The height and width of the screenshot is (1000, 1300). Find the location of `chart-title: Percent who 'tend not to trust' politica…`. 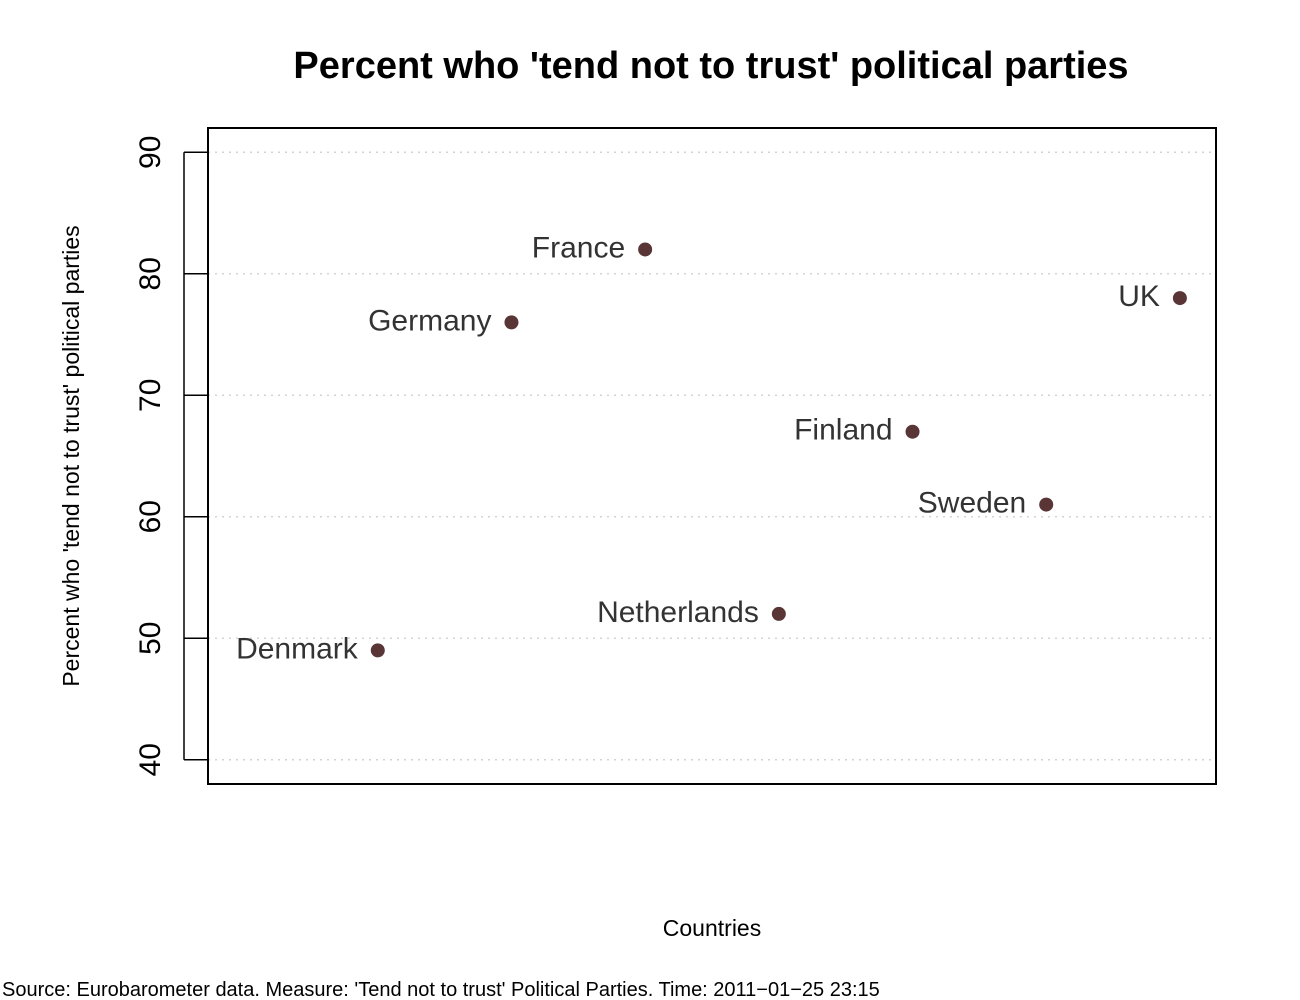

chart-title: Percent who 'tend not to trust' politica… is located at coordinates (710, 66).